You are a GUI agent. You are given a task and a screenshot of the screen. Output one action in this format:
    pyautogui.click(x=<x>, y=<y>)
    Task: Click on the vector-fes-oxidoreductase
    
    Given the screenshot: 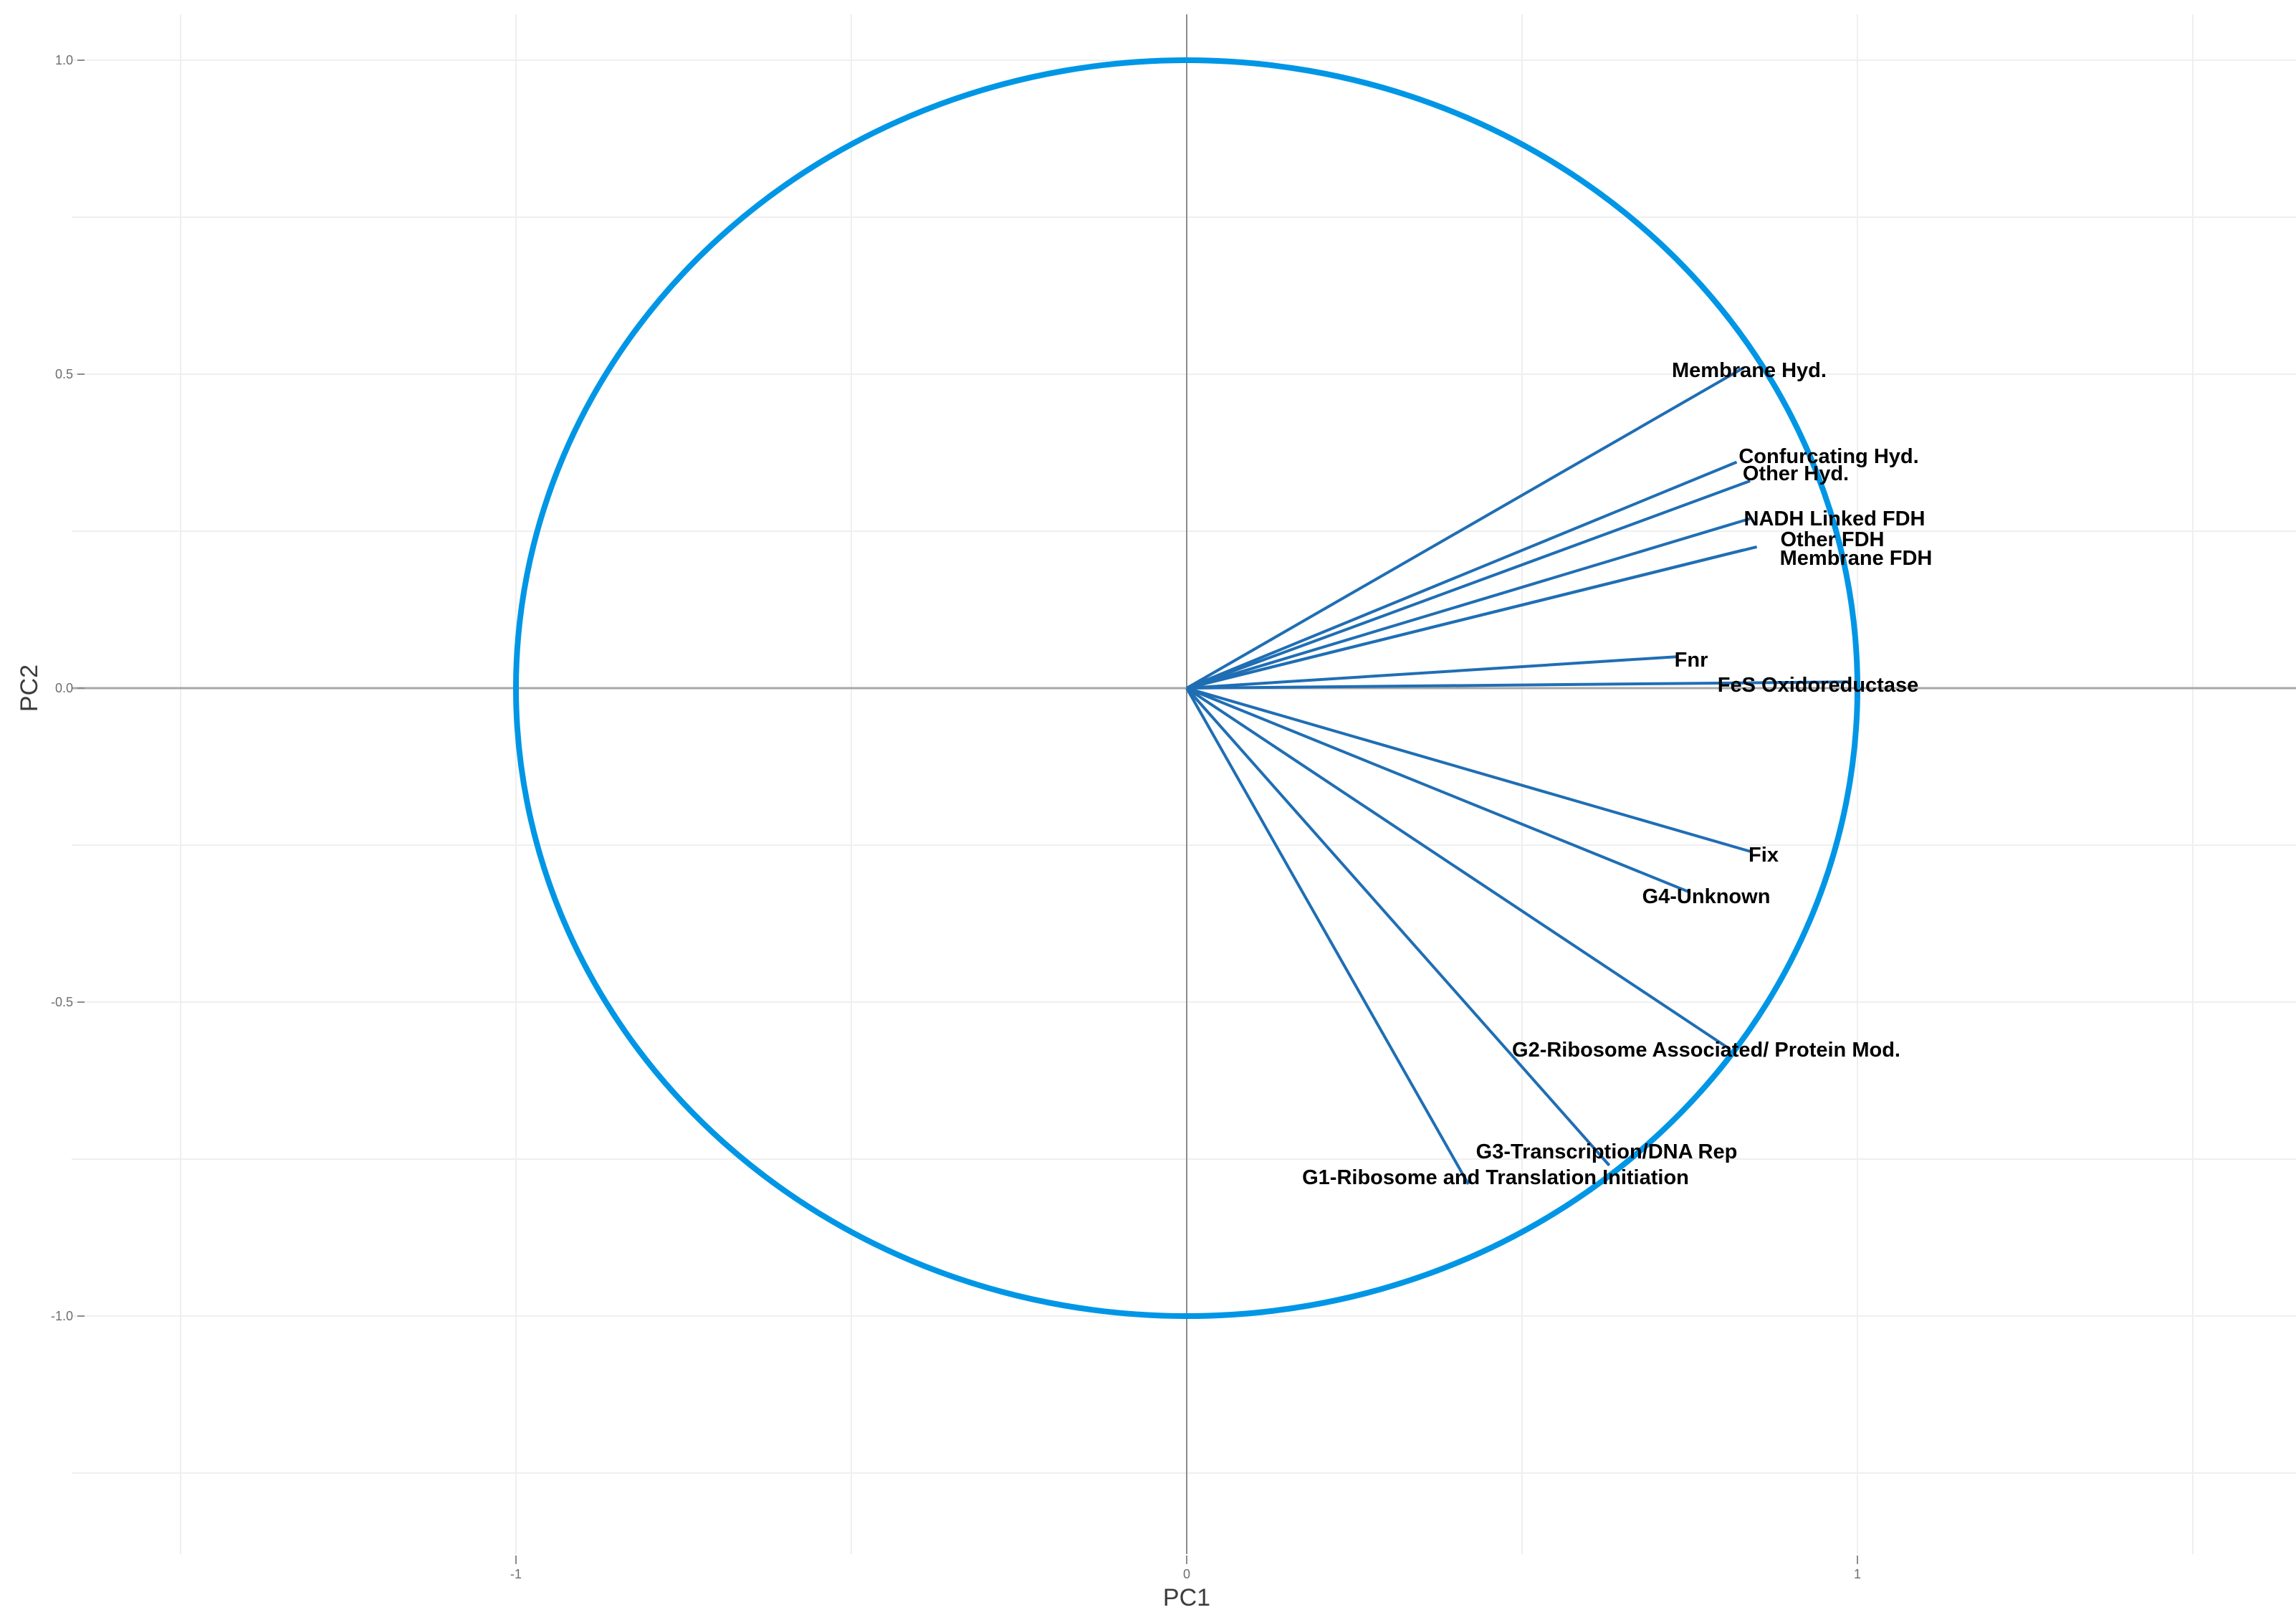 What is the action you would take?
    pyautogui.click(x=1518, y=685)
    